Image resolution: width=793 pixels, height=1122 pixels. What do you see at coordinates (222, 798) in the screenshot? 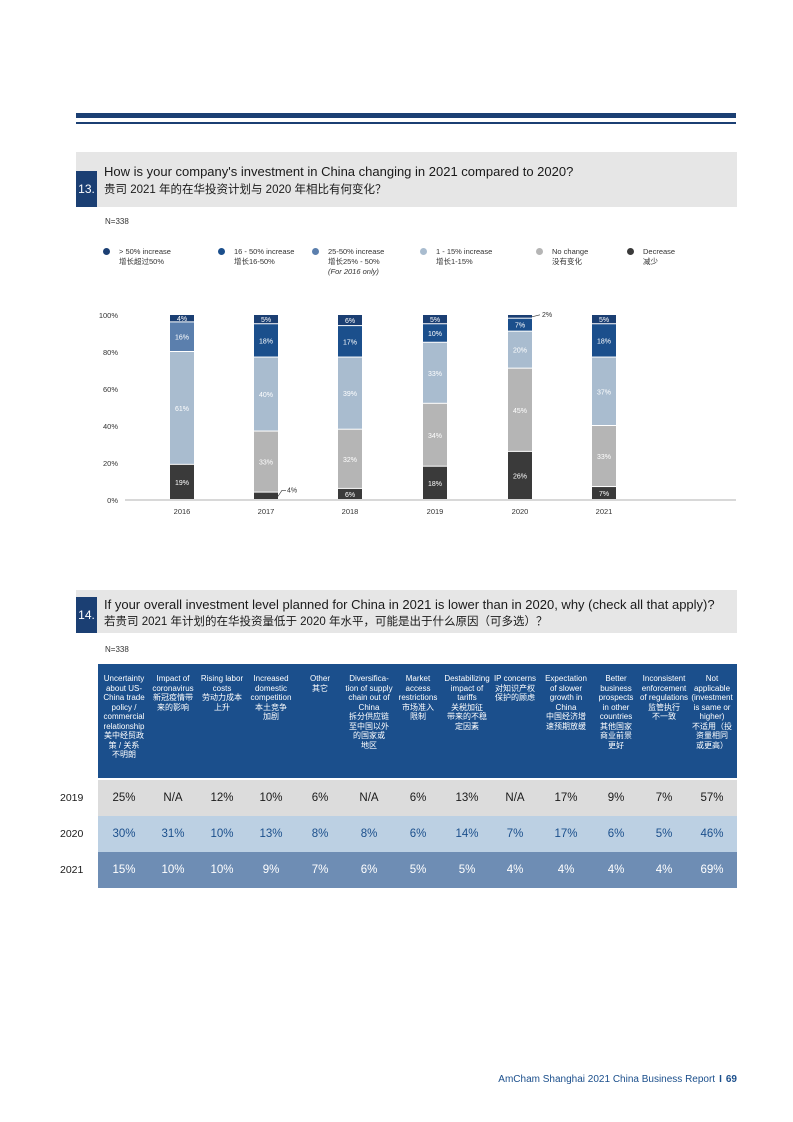
I see `table-cell: 12%` at bounding box center [222, 798].